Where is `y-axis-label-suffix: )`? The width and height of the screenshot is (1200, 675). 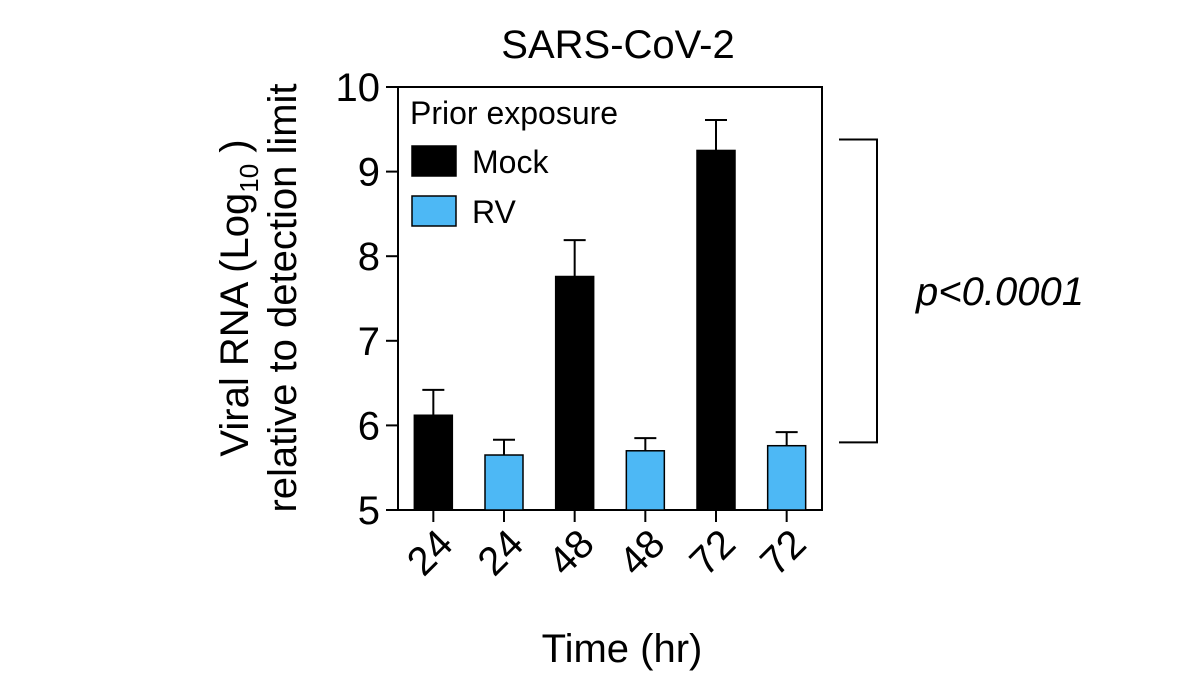 y-axis-label-suffix: ) is located at coordinates (235, 151).